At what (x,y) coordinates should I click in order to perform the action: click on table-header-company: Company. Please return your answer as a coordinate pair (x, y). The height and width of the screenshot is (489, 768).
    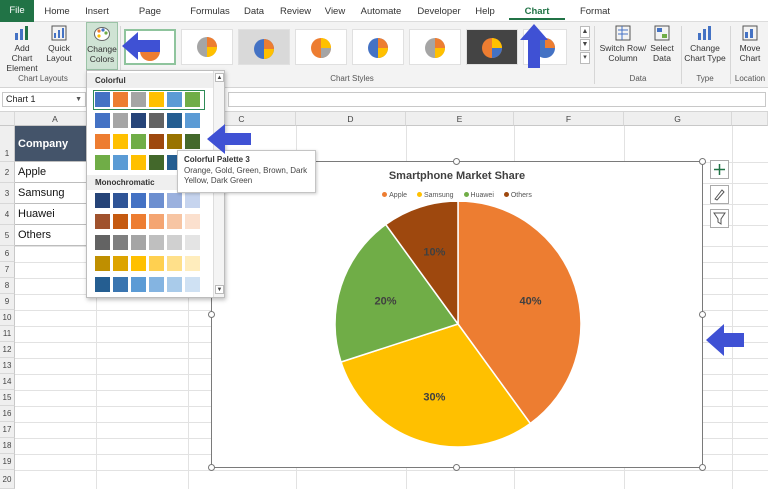
    Looking at the image, I should click on (51, 144).